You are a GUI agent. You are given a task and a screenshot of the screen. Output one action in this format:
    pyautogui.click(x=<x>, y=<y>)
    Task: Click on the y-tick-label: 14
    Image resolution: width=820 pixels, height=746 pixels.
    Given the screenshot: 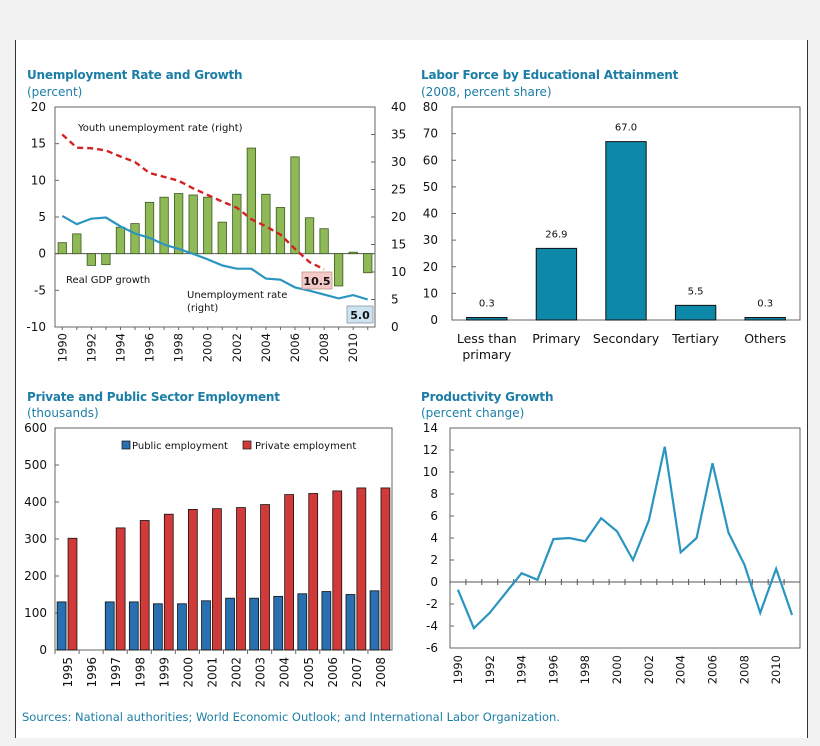 What is the action you would take?
    pyautogui.click(x=430, y=428)
    